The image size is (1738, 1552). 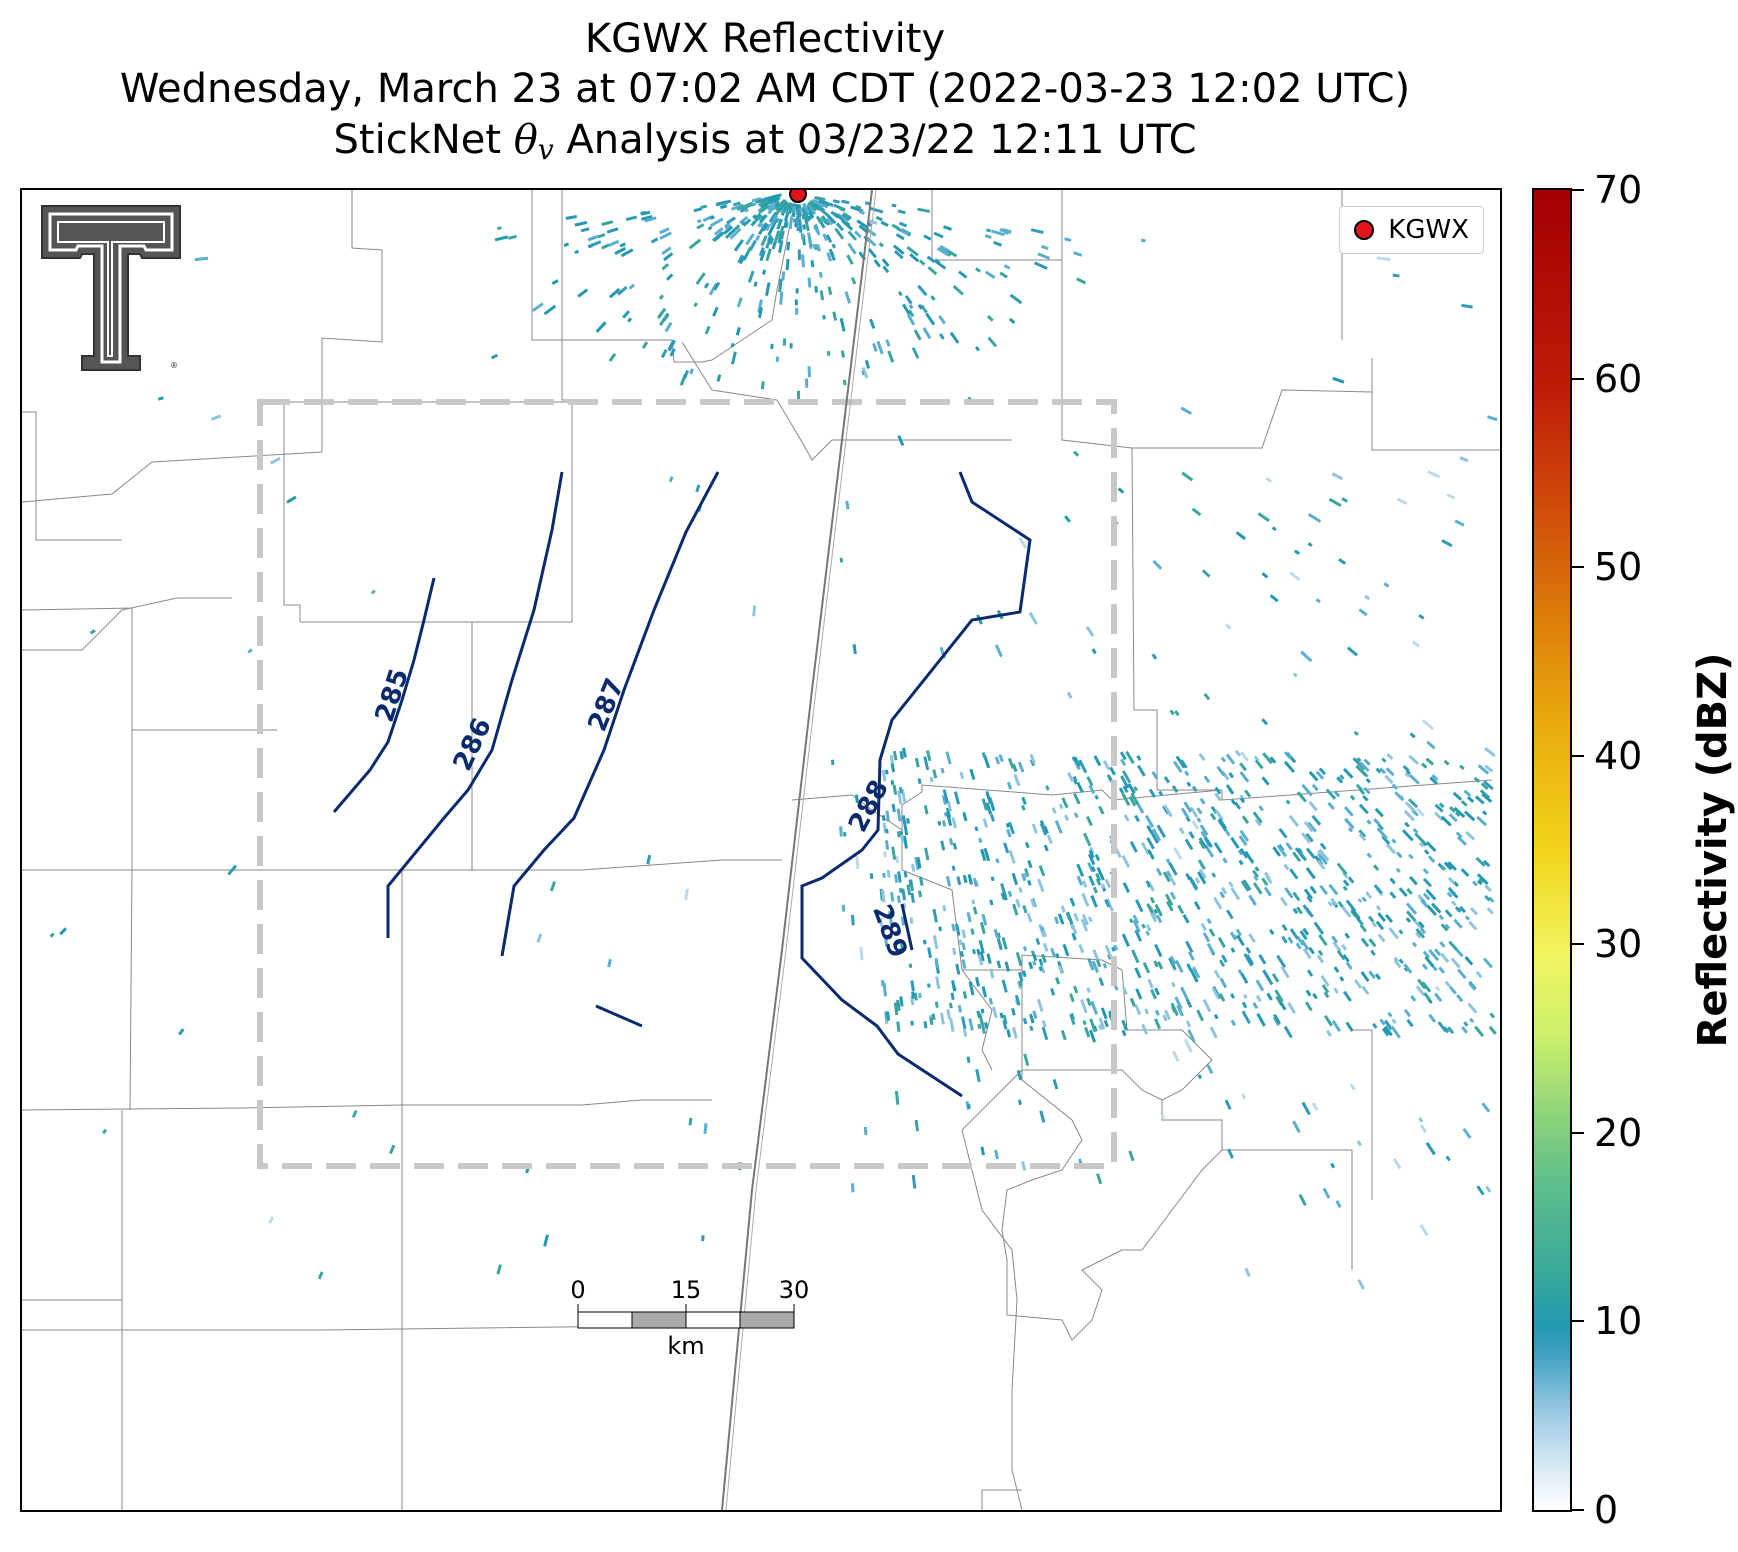 What do you see at coordinates (111, 288) in the screenshot?
I see `logo-double-t-inner` at bounding box center [111, 288].